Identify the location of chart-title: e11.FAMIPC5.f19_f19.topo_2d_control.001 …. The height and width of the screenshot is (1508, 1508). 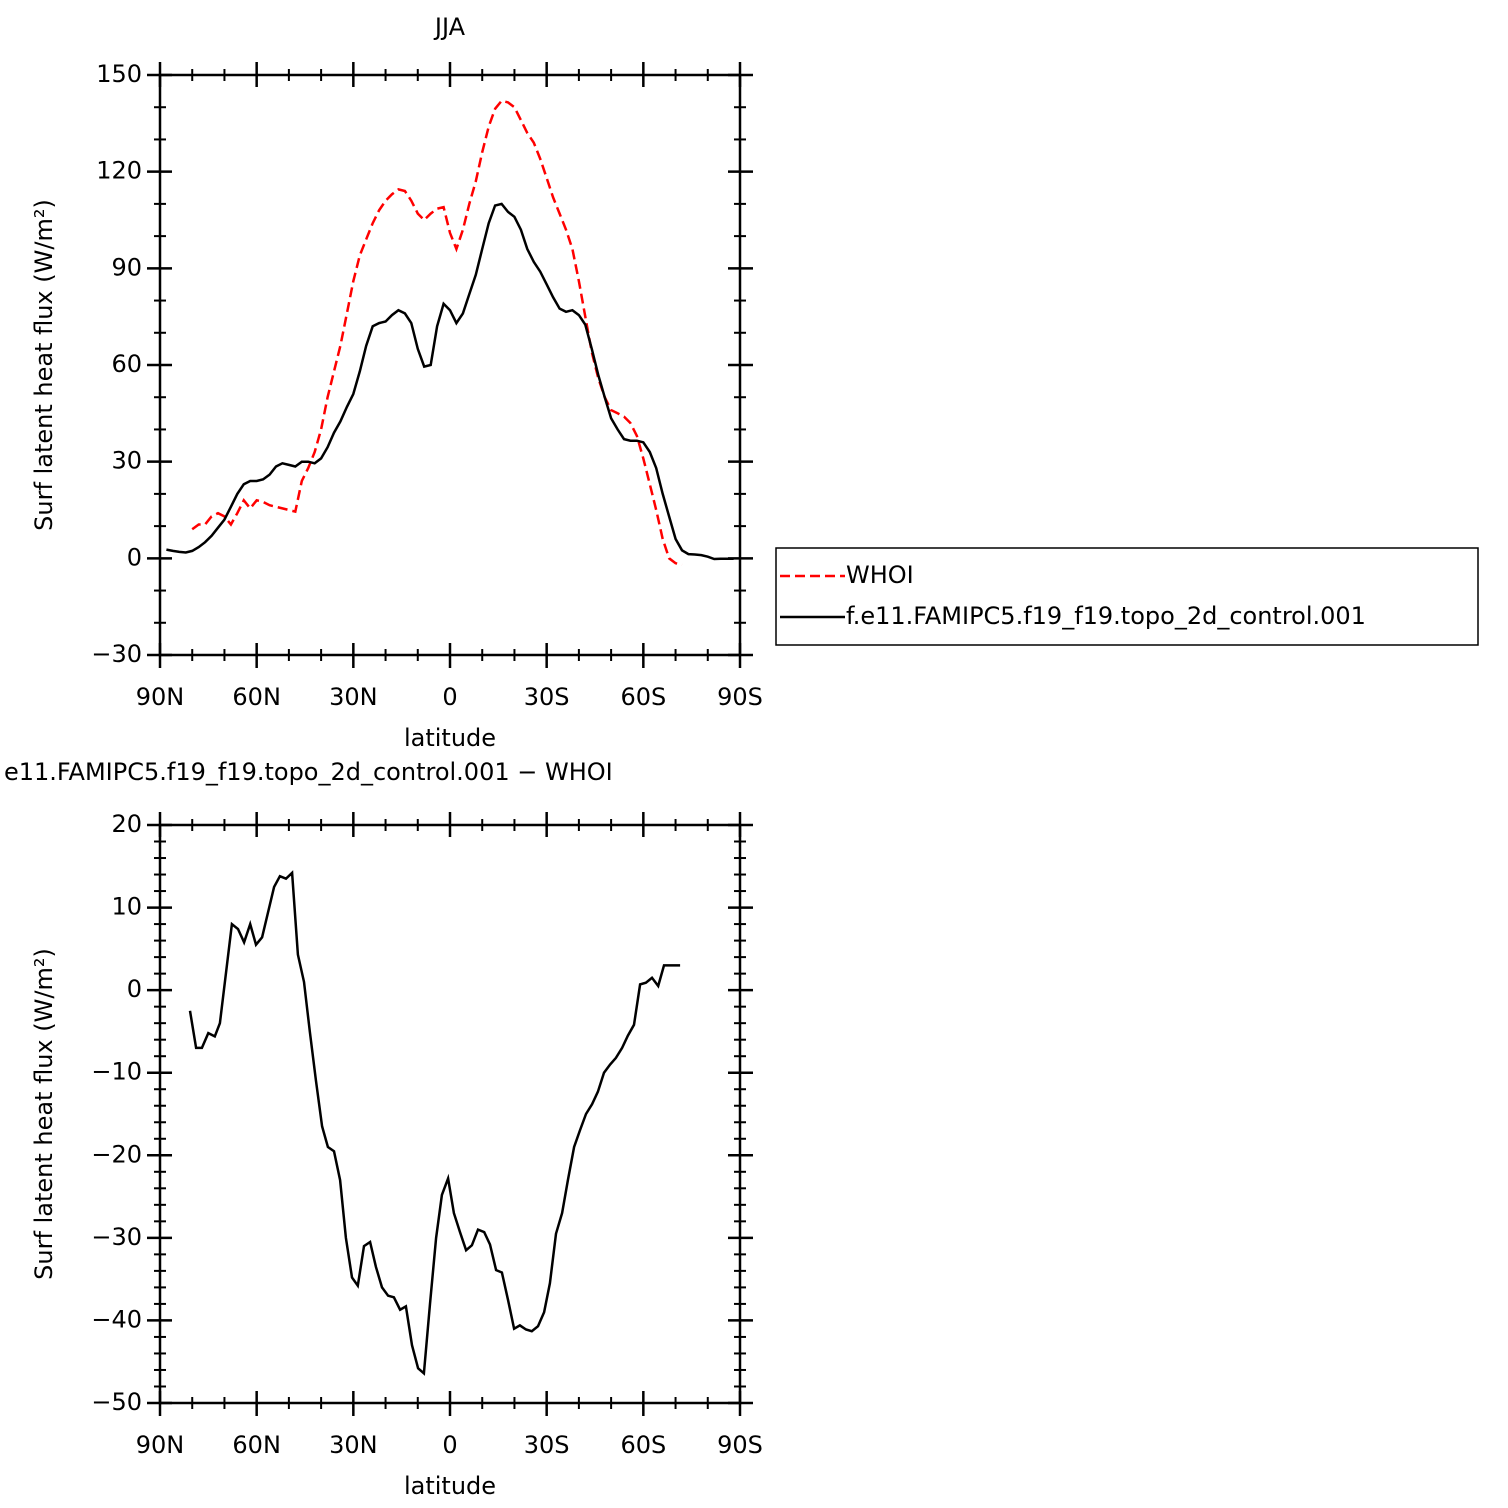
(308, 772).